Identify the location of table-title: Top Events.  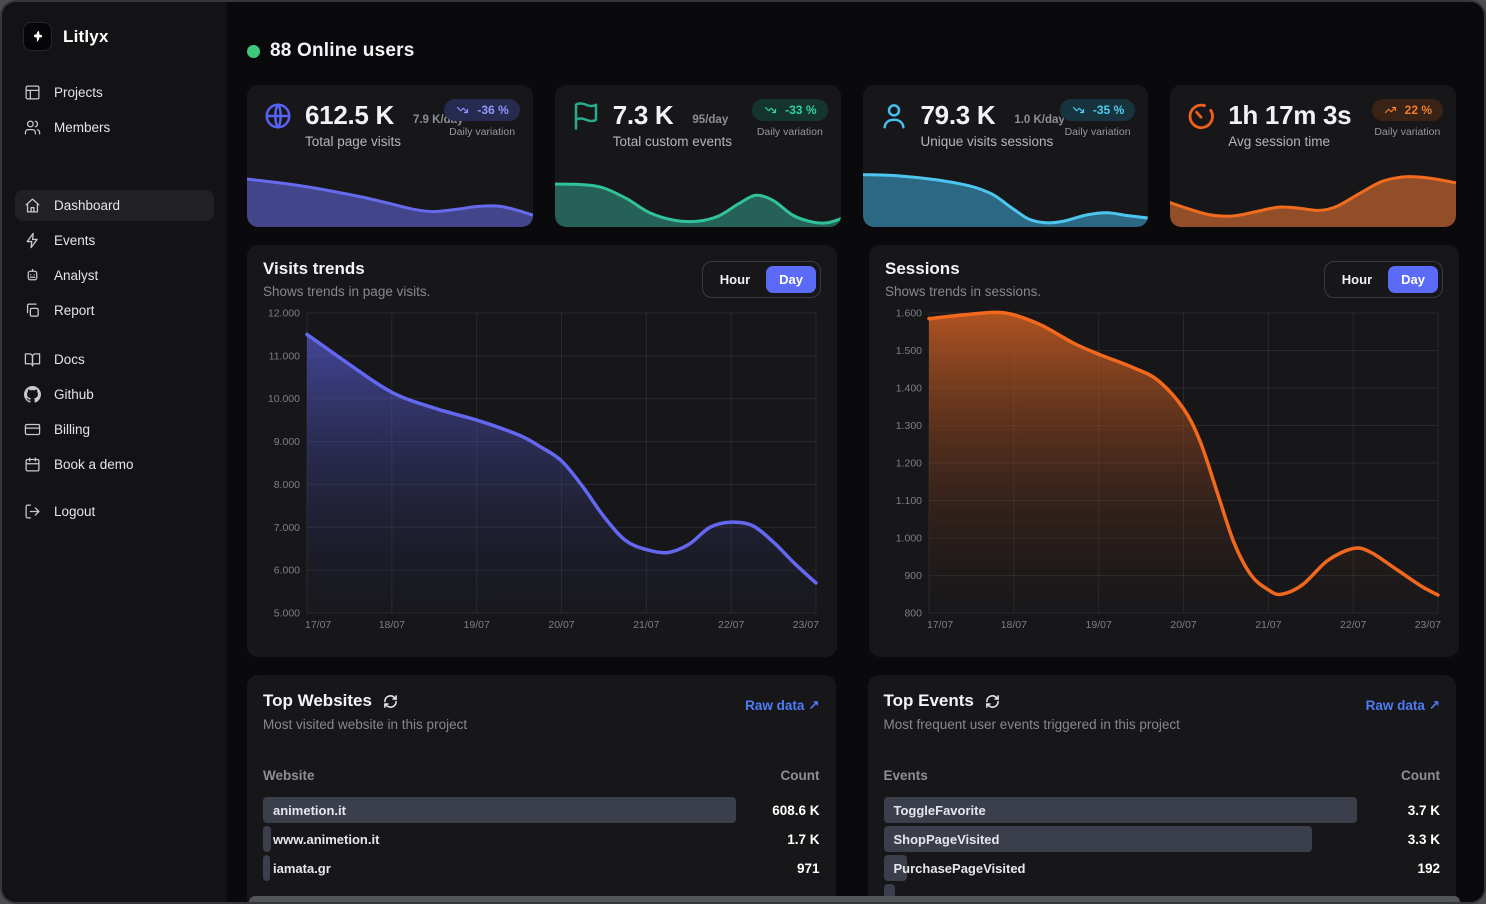
(928, 700).